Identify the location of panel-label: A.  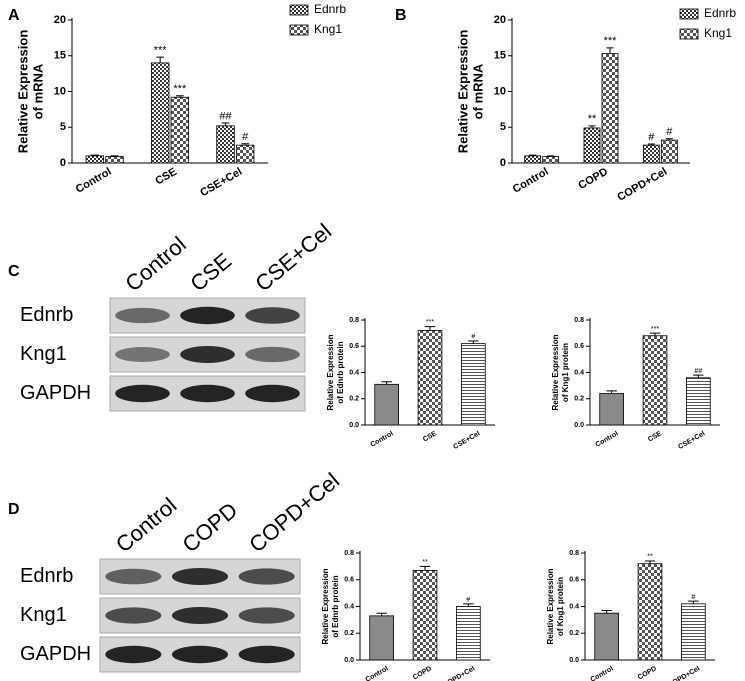
(14, 15).